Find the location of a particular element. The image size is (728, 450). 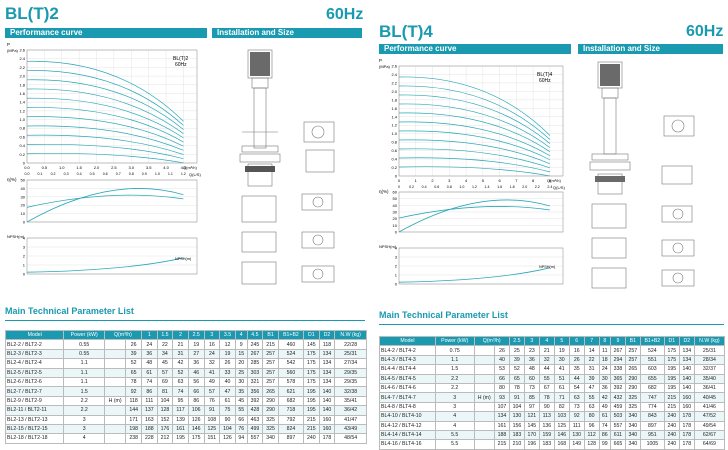

column-header: Power (kW) is located at coordinates (454, 341).